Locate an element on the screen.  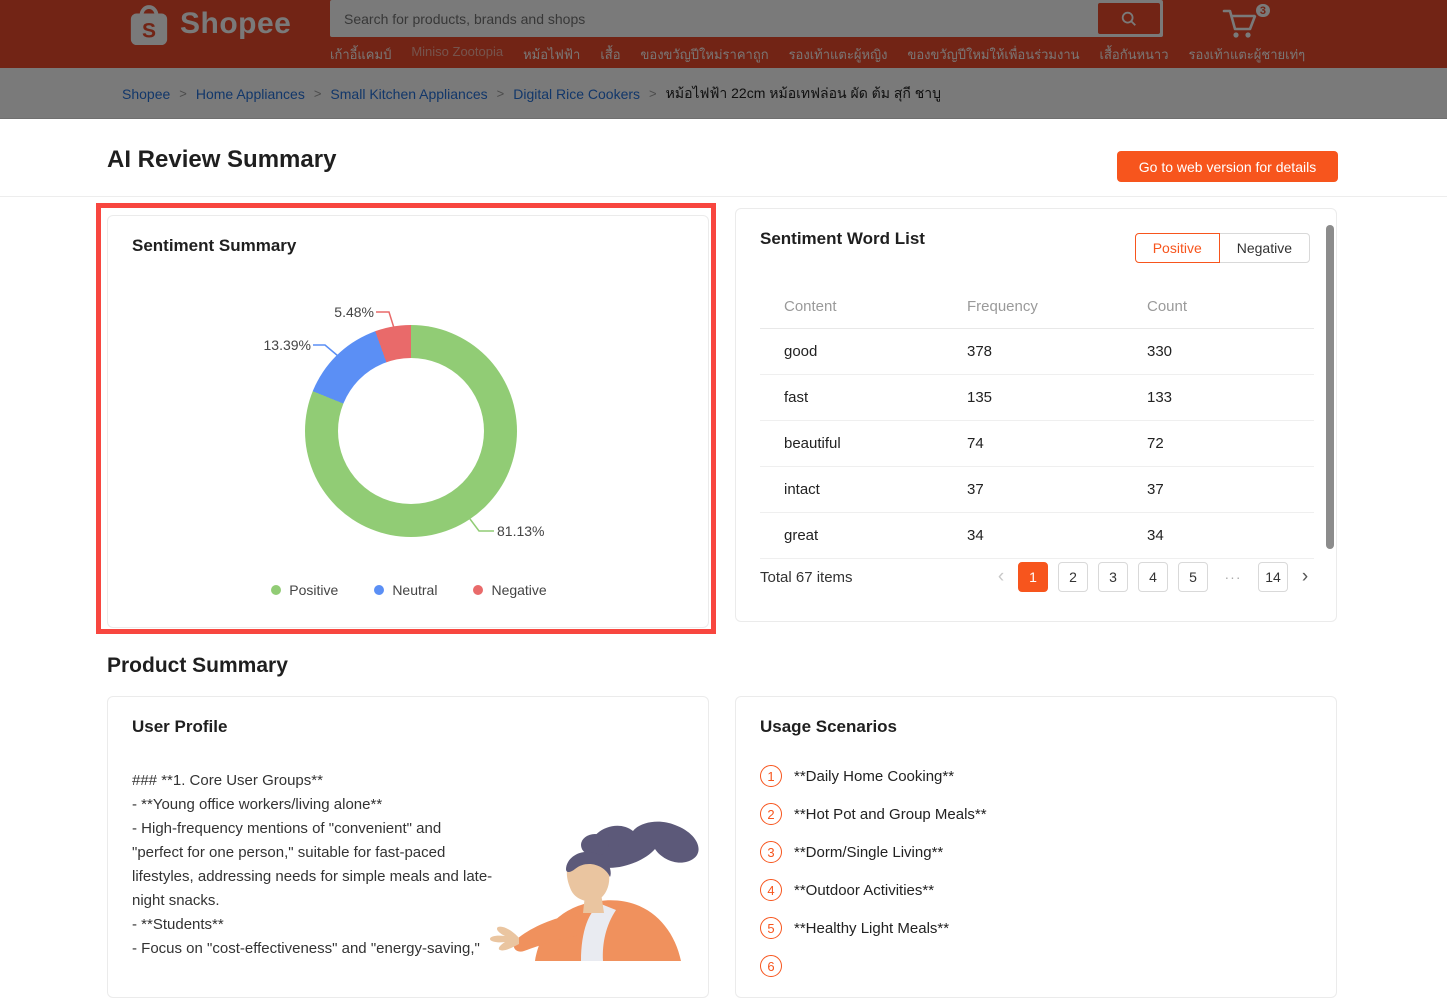
column-header: Count is located at coordinates (1167, 306).